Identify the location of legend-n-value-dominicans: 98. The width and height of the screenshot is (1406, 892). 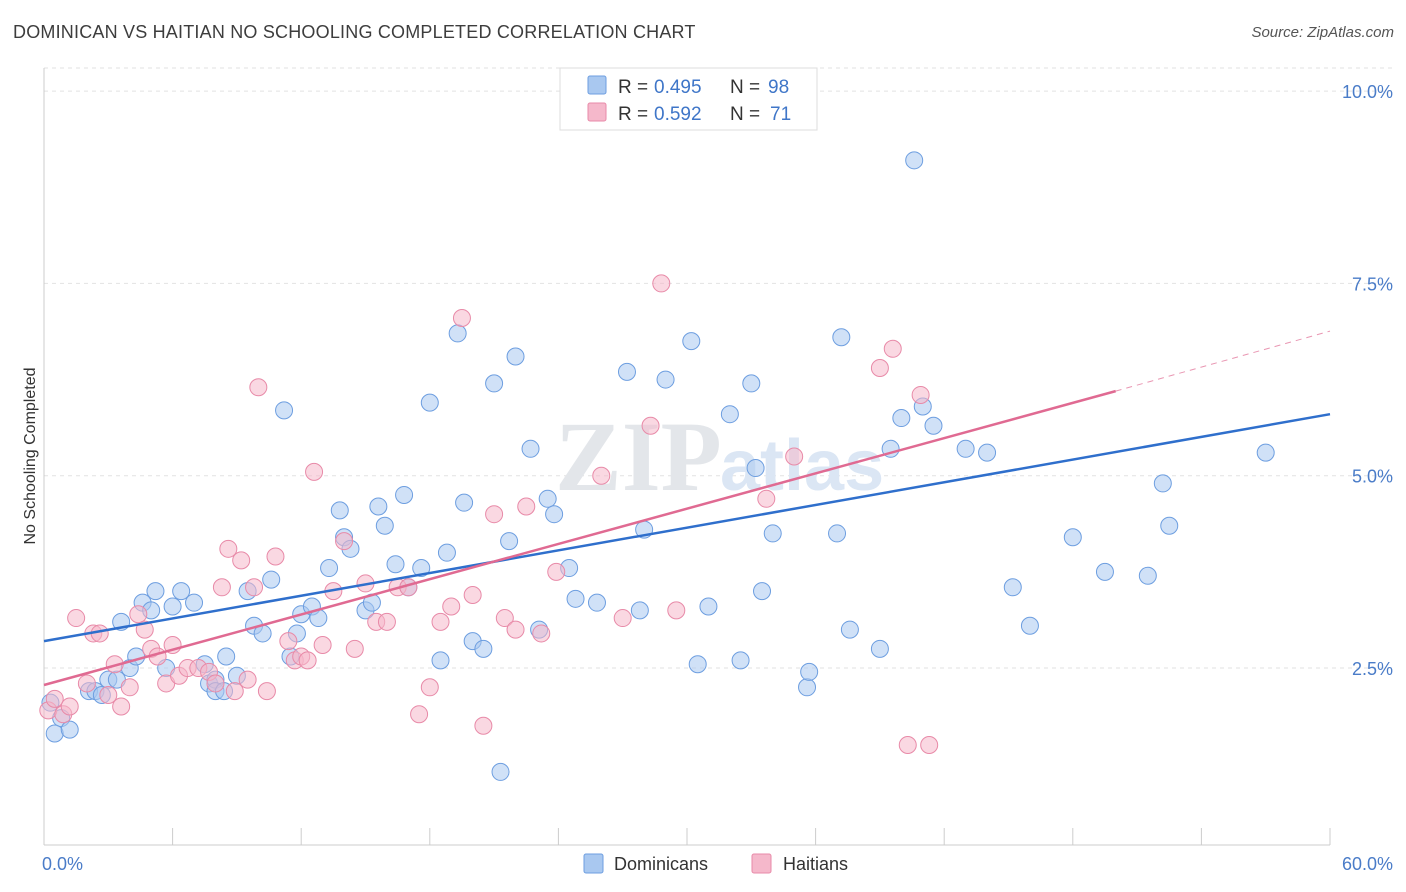
(778, 87).